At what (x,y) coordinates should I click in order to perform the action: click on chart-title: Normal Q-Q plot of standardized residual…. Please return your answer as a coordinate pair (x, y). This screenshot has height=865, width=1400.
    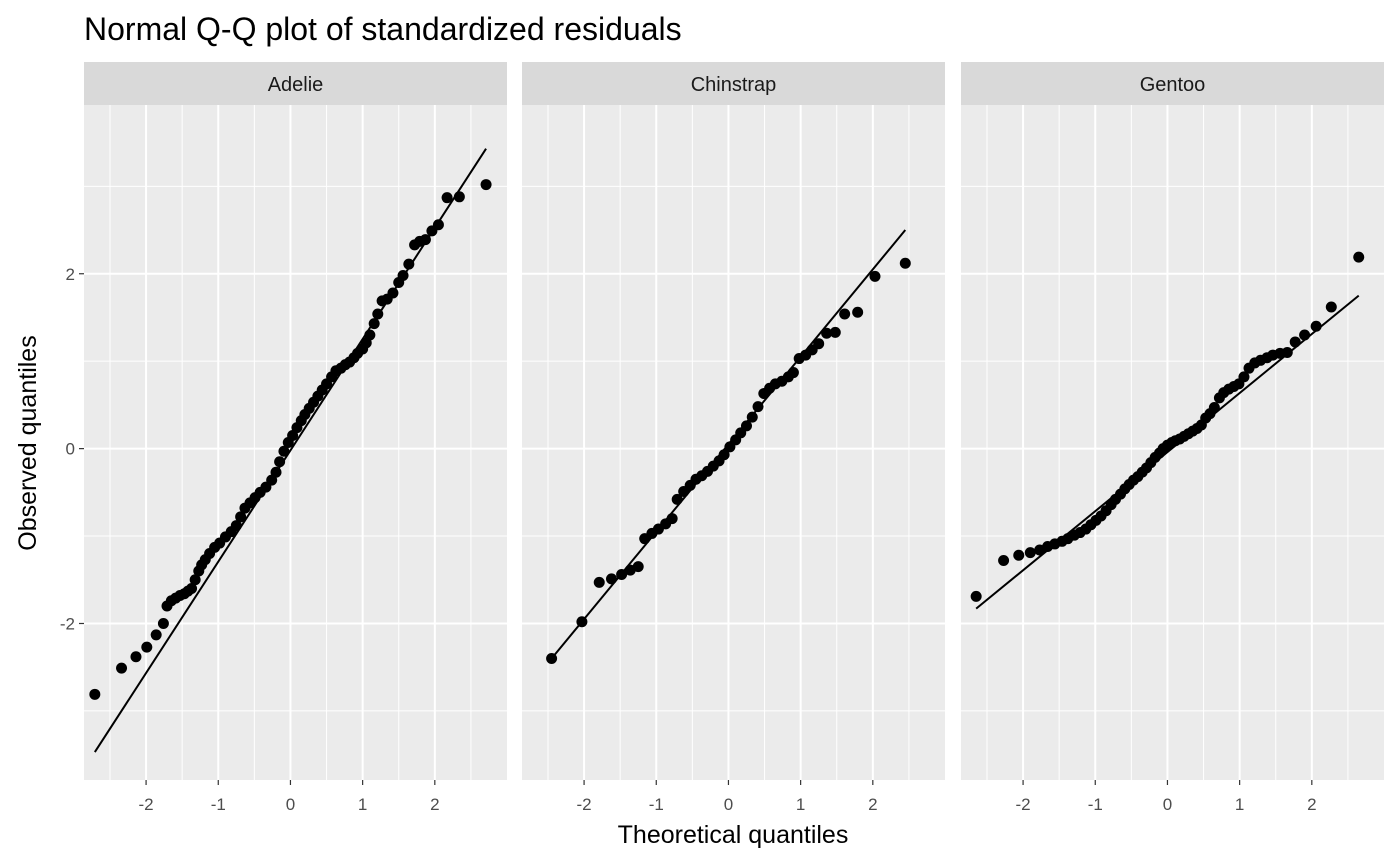
    Looking at the image, I should click on (383, 29).